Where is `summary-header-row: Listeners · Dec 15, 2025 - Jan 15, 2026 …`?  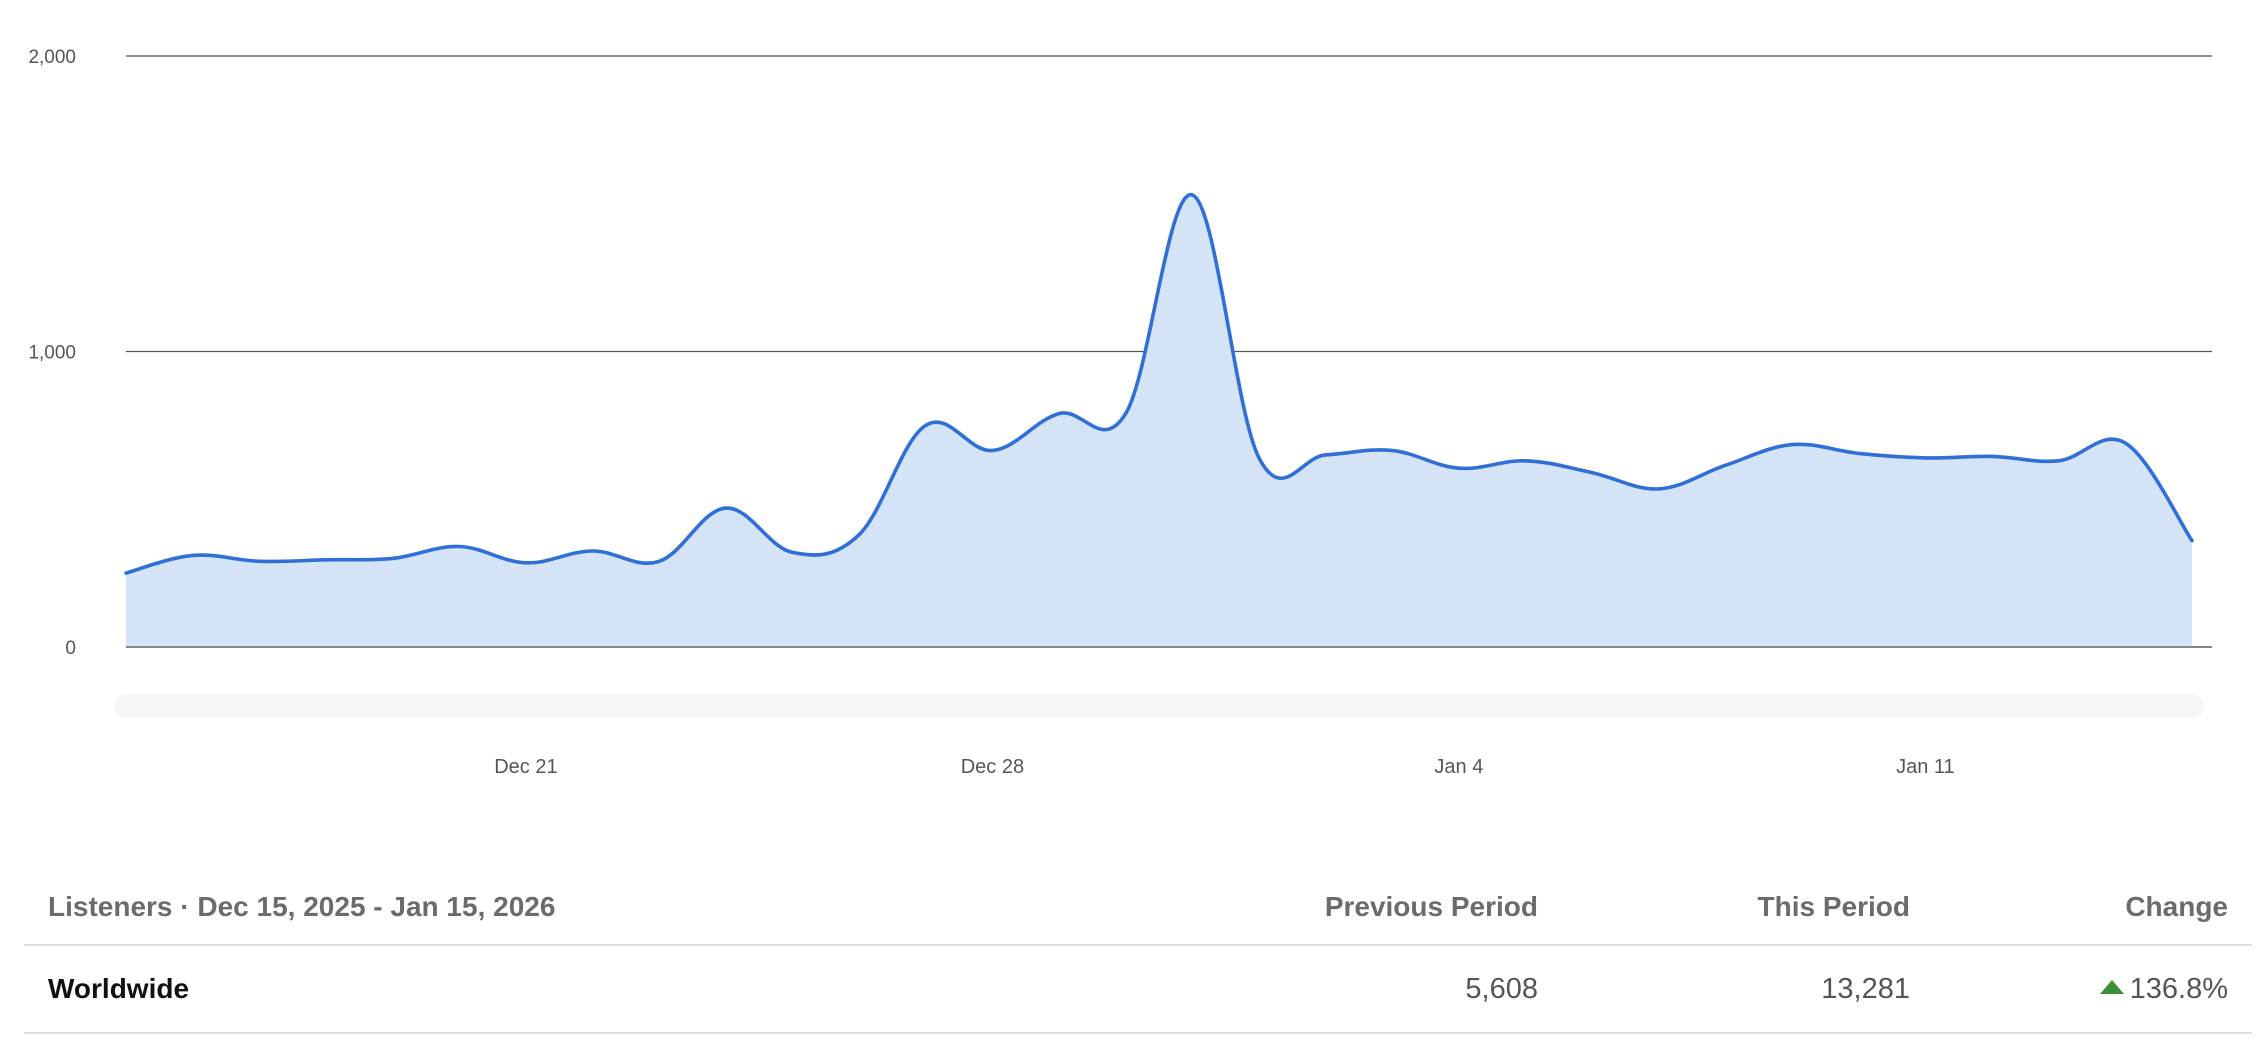 summary-header-row: Listeners · Dec 15, 2025 - Jan 15, 2026 … is located at coordinates (1138, 908).